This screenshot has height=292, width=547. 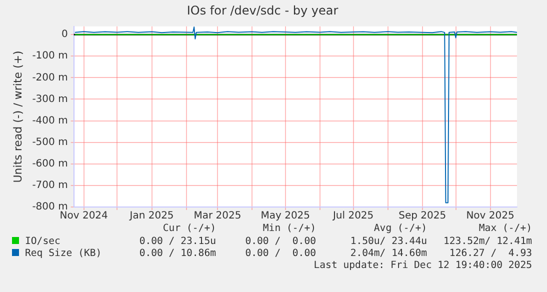 I want to click on x-tick-label: Nov 2025, so click(x=490, y=216).